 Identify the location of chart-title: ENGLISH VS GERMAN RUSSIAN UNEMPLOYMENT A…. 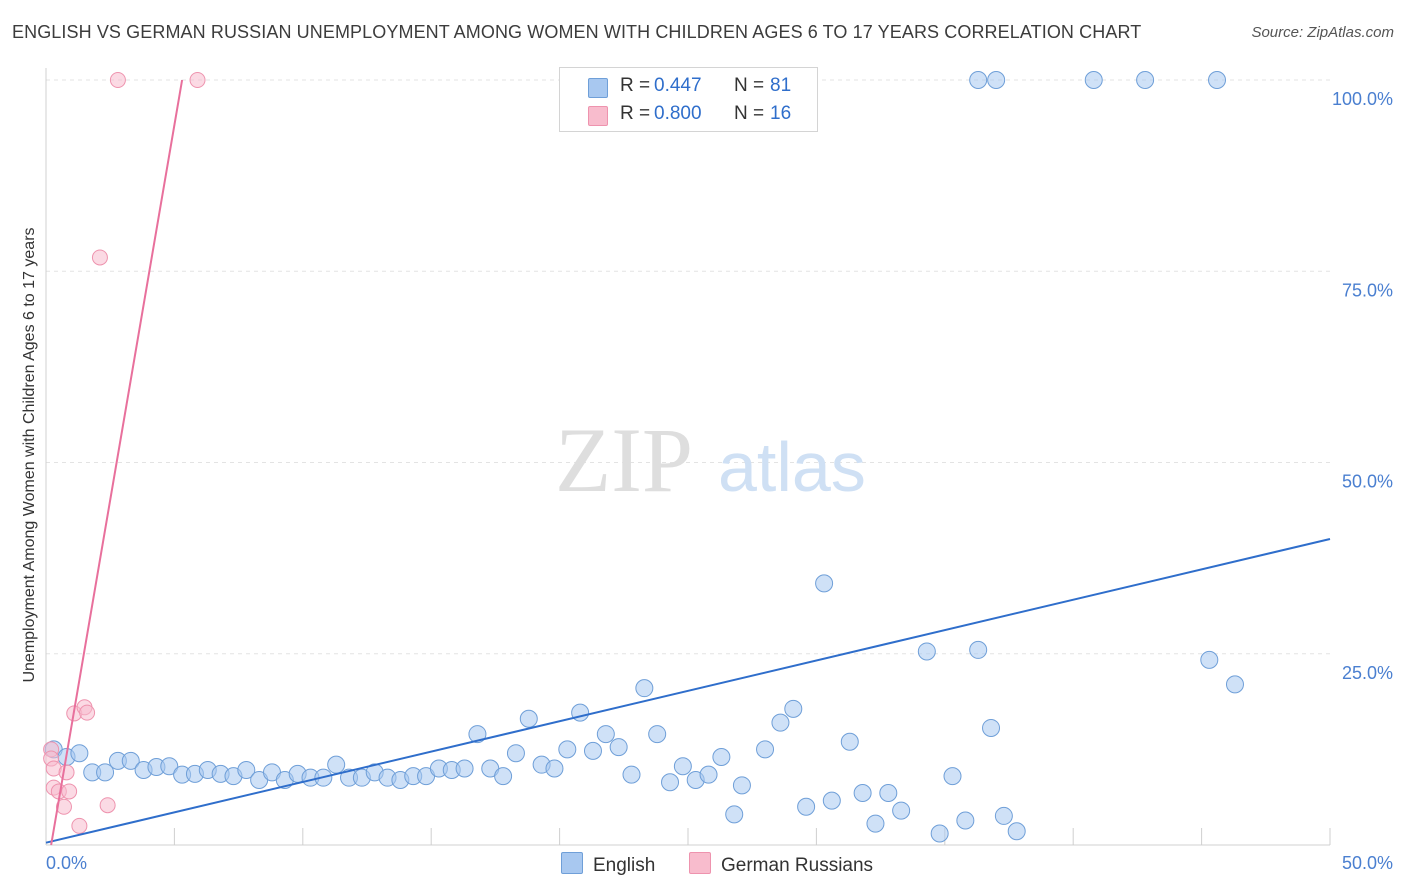
(577, 32).